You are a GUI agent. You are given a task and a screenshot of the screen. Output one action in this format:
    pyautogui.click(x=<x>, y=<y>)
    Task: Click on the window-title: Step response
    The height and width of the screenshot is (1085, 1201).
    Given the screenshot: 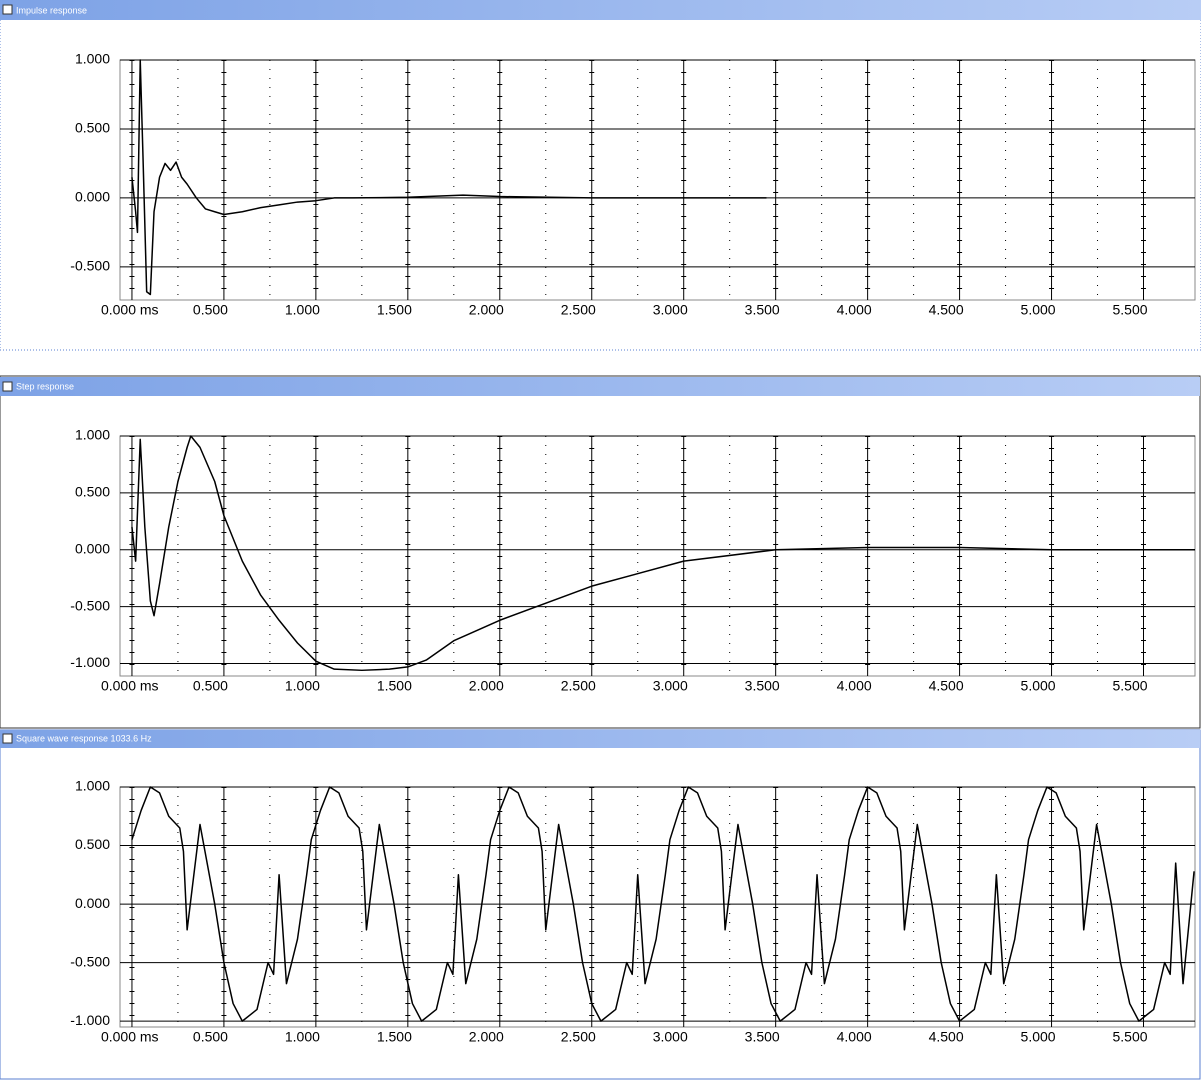 What is the action you would take?
    pyautogui.click(x=45, y=386)
    